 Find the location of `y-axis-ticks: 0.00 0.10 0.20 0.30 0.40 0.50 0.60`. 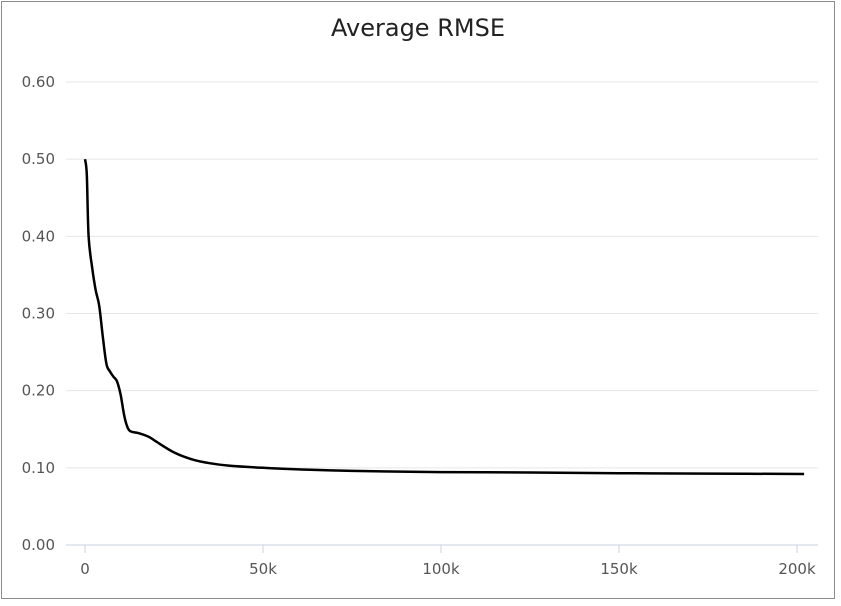

y-axis-ticks: 0.00 0.10 0.20 0.30 0.40 0.50 0.60 is located at coordinates (38, 313).